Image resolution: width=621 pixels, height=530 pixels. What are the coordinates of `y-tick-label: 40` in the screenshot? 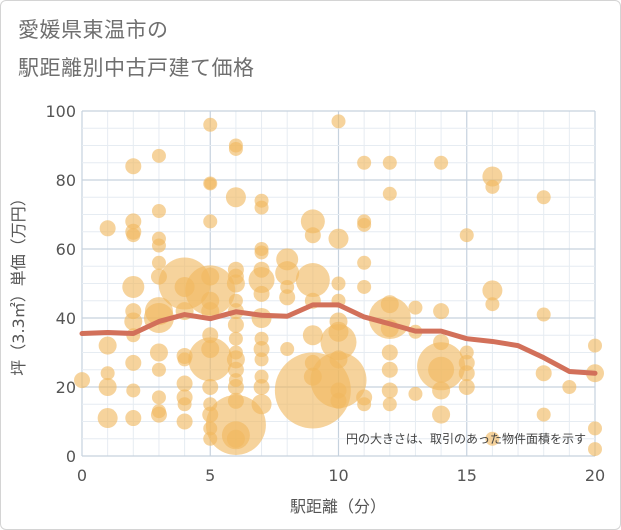 It's located at (66, 318).